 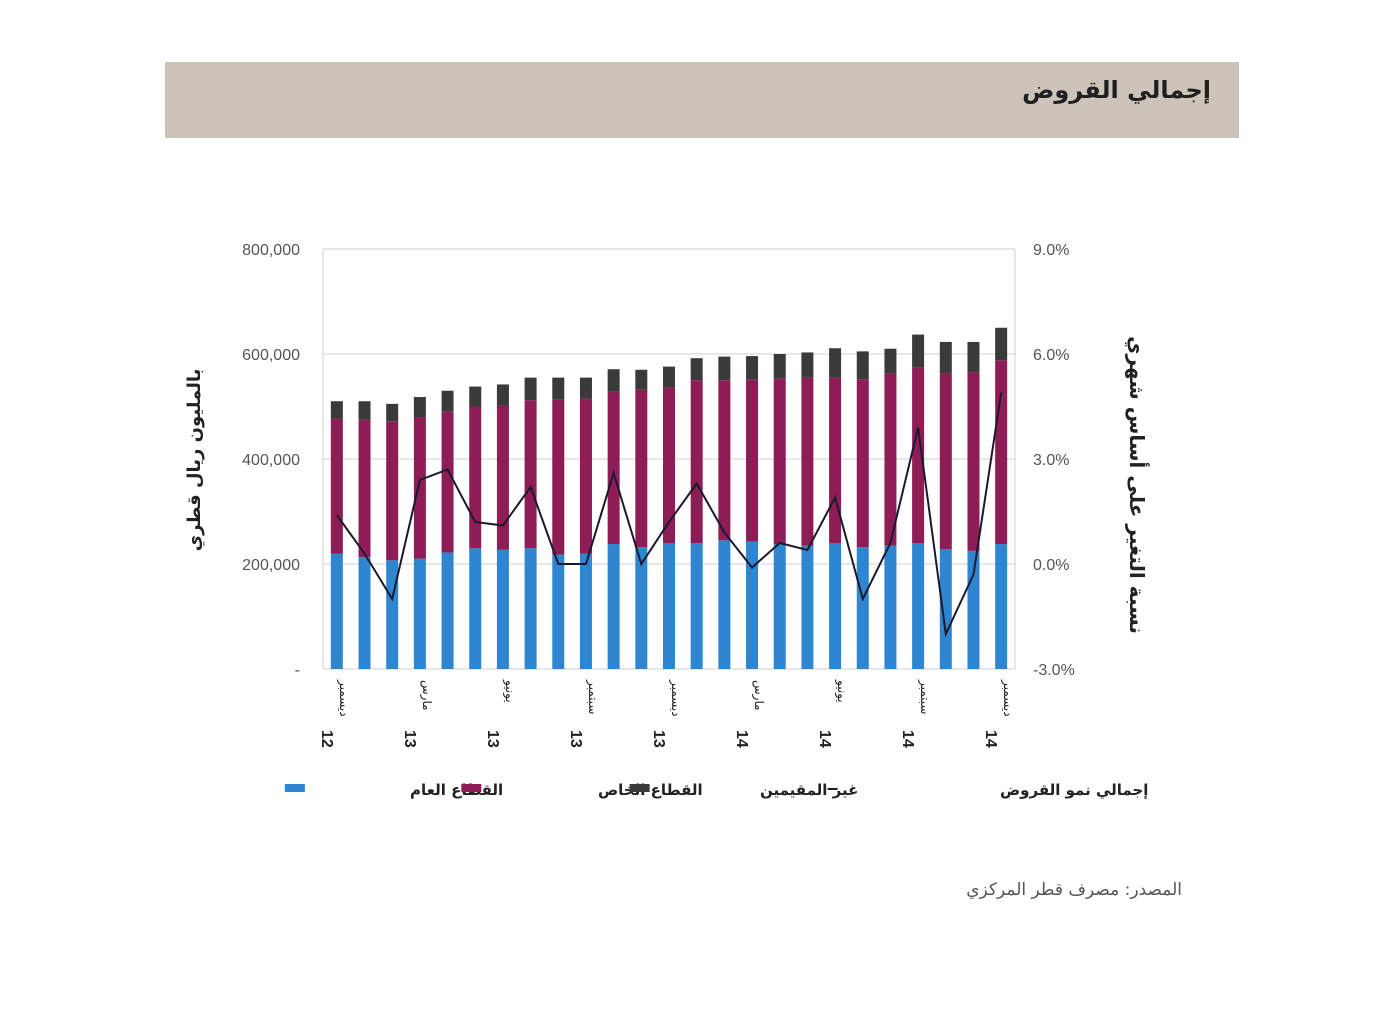 What do you see at coordinates (1051, 355) in the screenshot?
I see `y2-tick-label: 6.0%` at bounding box center [1051, 355].